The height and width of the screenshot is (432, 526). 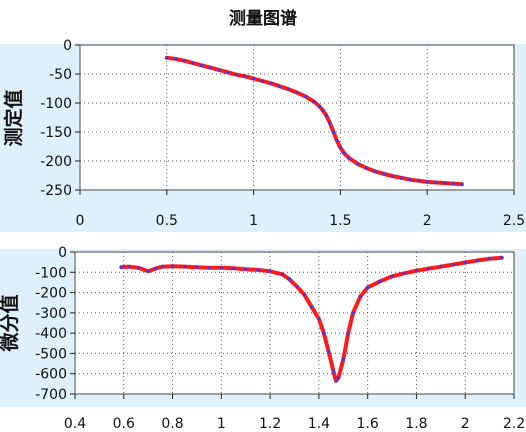 I want to click on y-tick-label: -250, so click(x=56, y=191).